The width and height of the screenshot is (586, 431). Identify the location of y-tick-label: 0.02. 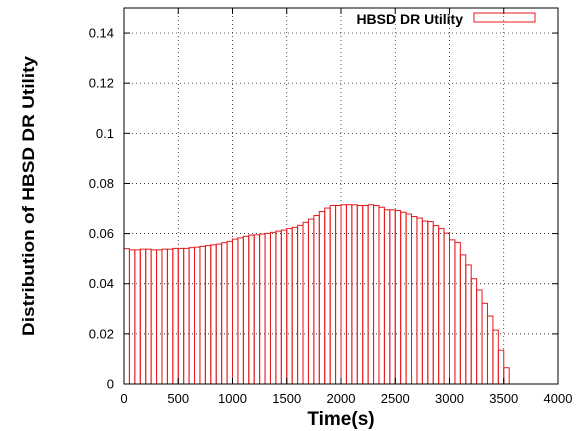
(101, 333).